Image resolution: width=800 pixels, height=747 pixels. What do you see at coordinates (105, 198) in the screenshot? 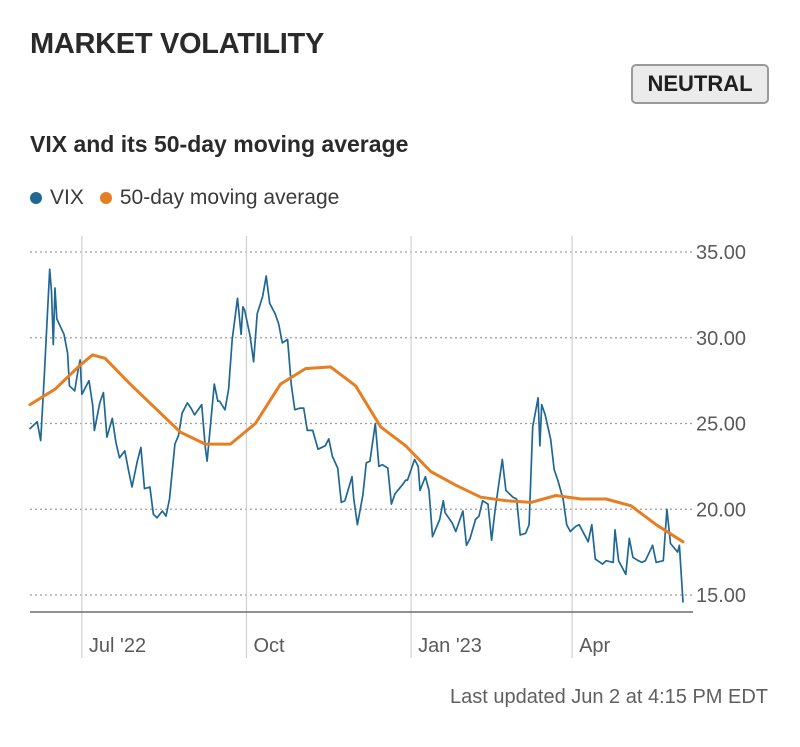
I see `legend-dot-ma` at bounding box center [105, 198].